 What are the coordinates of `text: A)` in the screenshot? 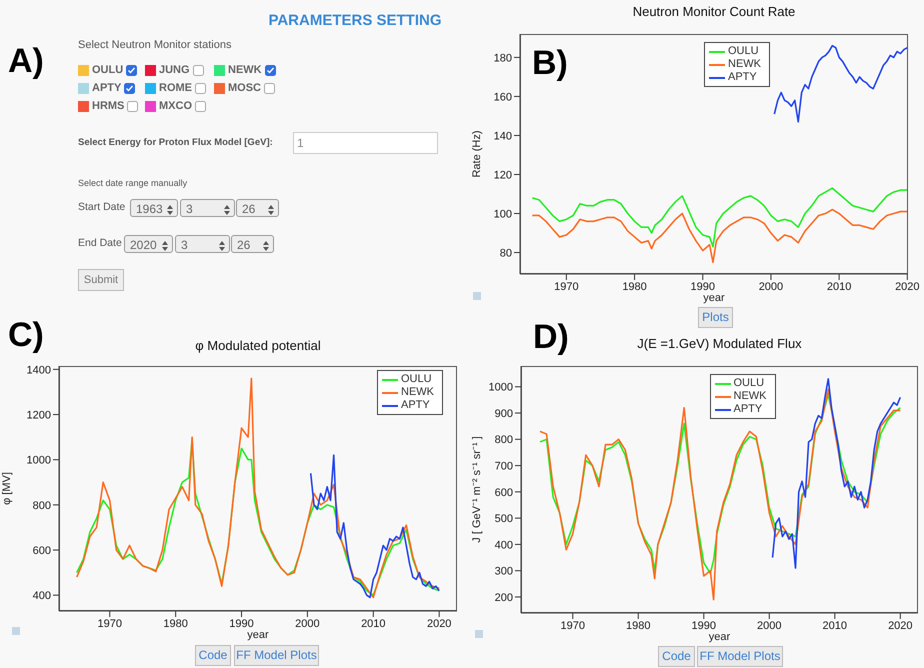 It's located at (26, 61).